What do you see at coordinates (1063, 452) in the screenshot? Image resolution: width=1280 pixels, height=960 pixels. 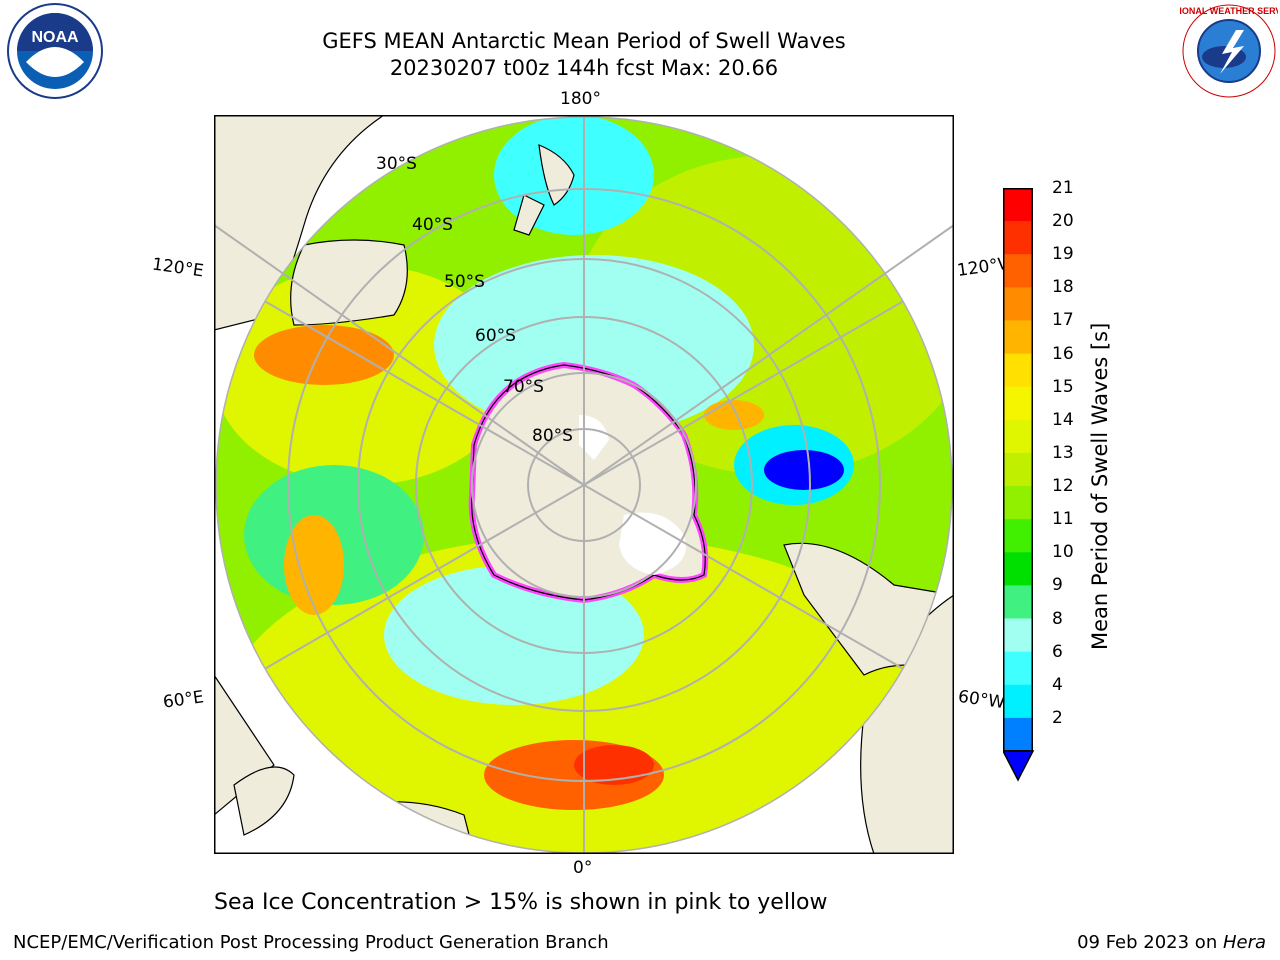 I see `colorbar-tick-label: 13` at bounding box center [1063, 452].